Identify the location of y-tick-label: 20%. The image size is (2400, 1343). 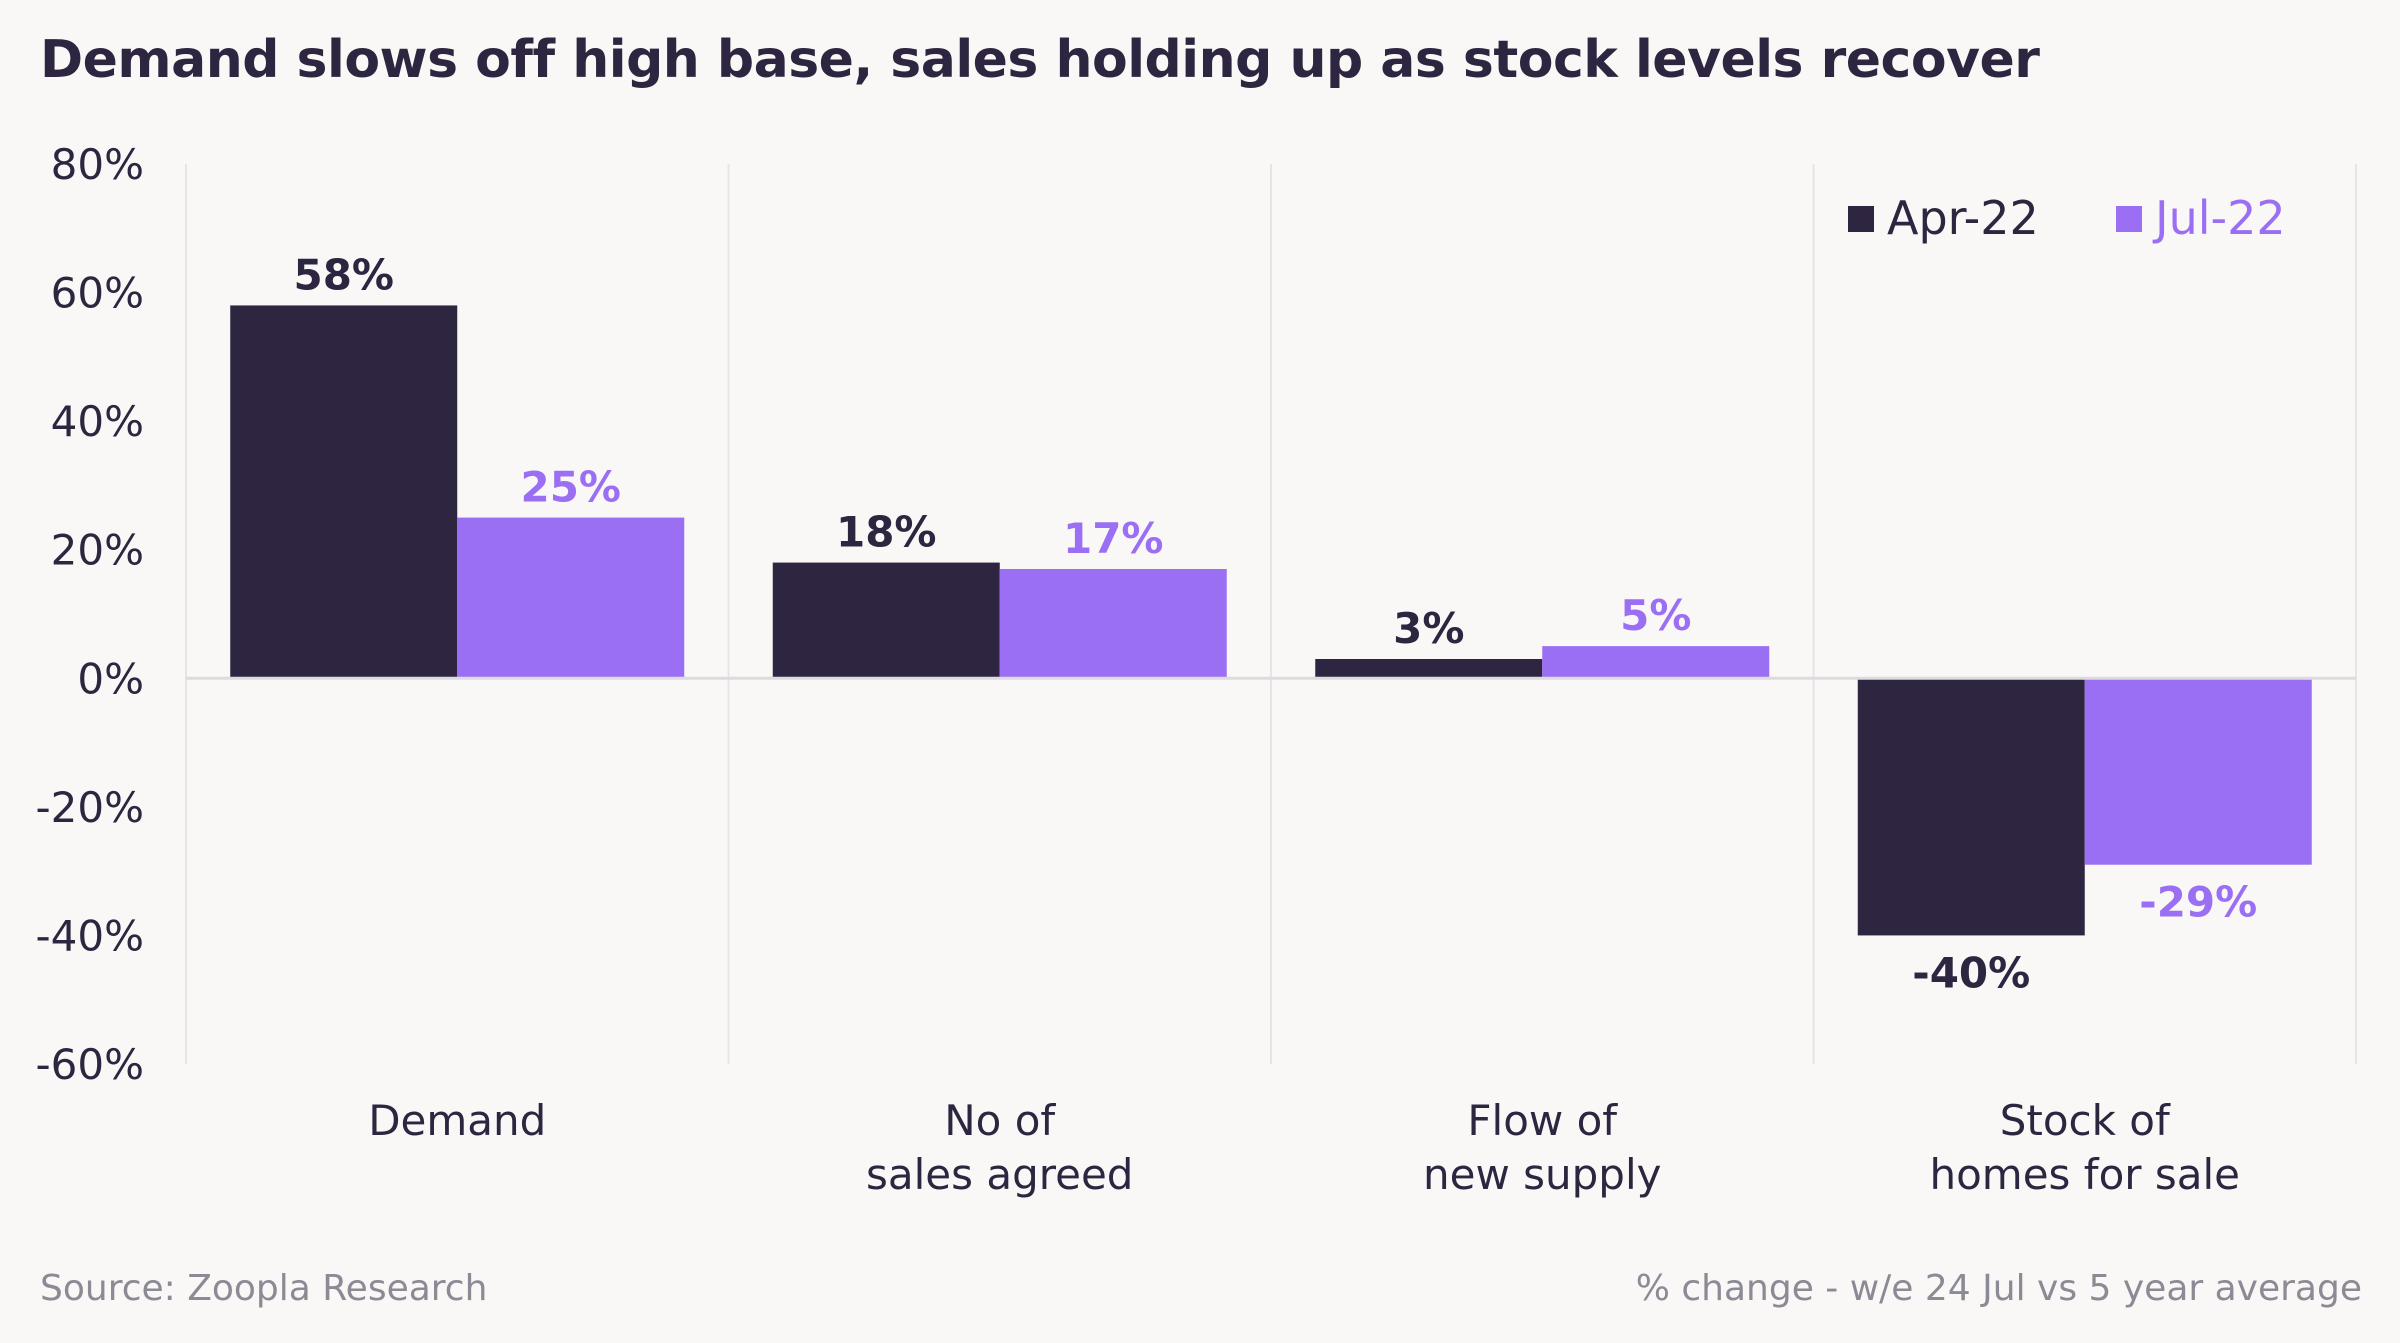
(97, 550).